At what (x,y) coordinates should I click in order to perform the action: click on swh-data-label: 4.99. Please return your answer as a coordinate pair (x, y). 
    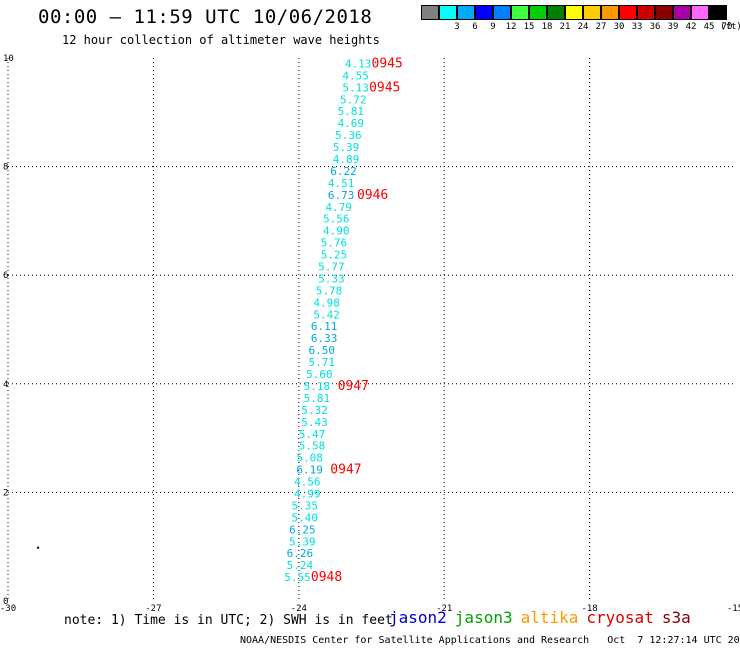
    Looking at the image, I should click on (307, 493).